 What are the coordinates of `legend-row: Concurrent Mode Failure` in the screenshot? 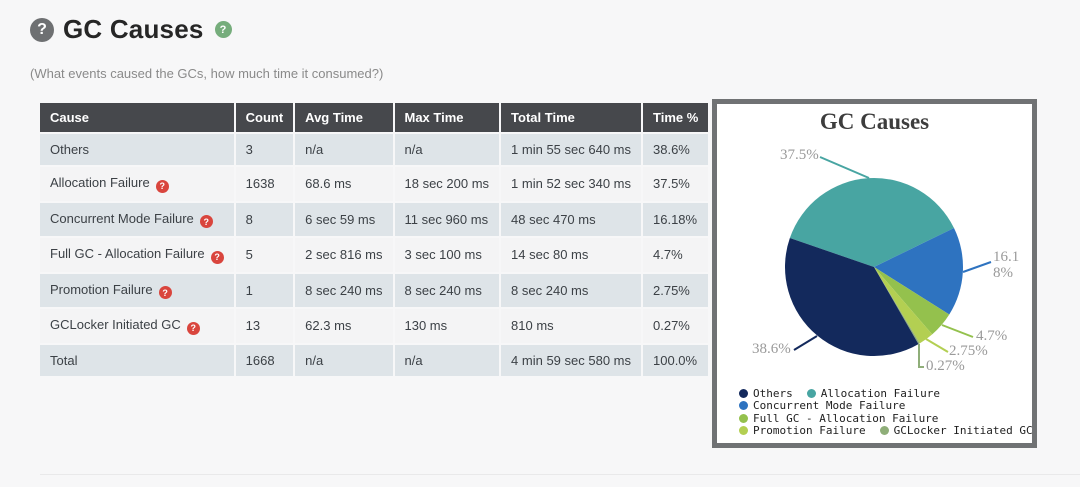 It's located at (886, 405).